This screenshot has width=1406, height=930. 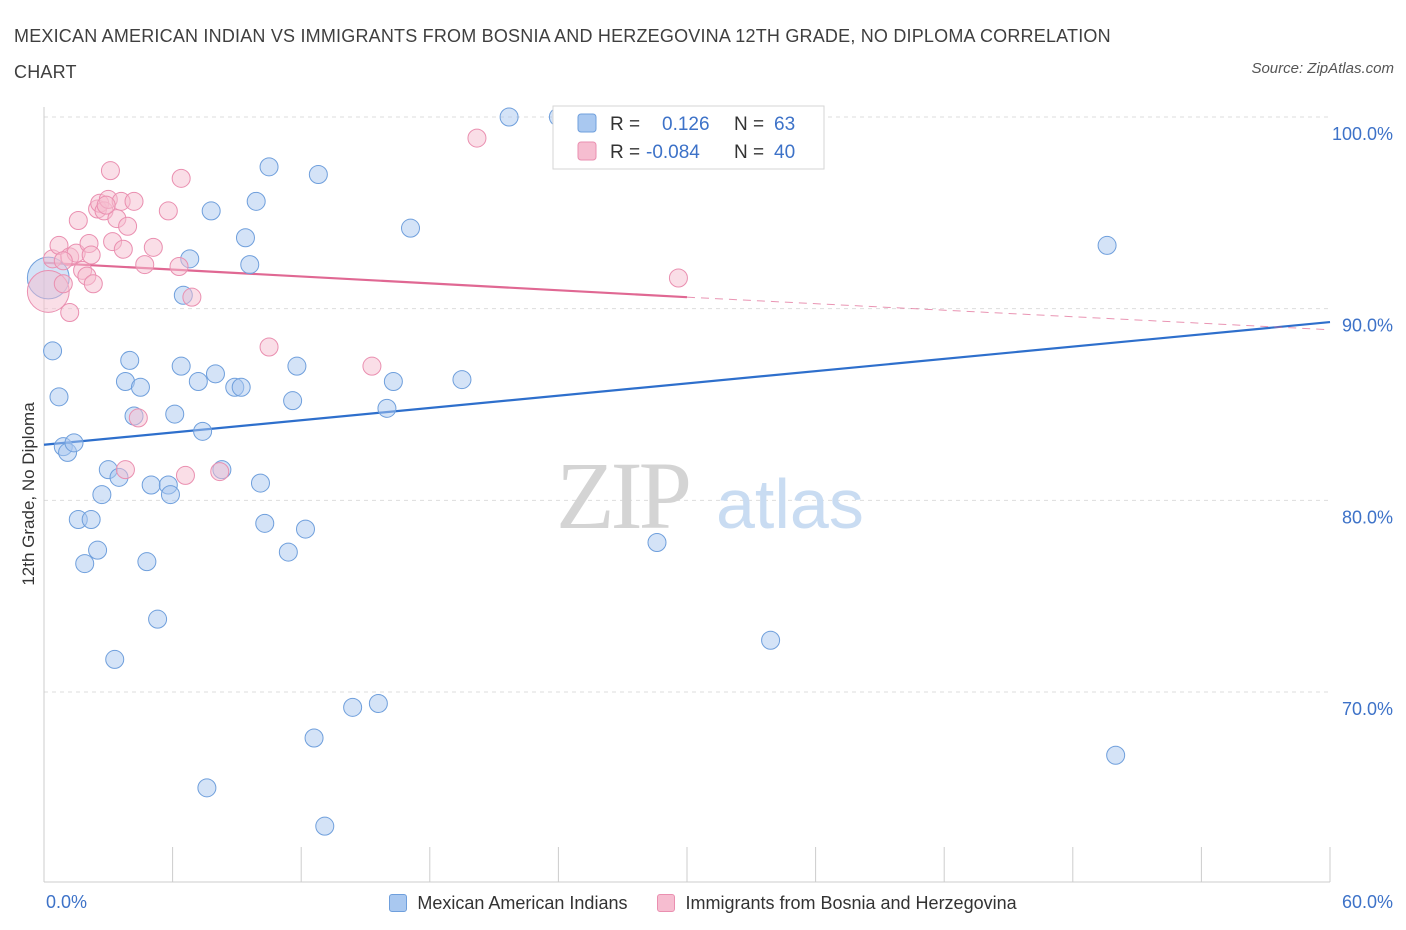 What do you see at coordinates (749, 152) in the screenshot?
I see `legend-n-label-pink: N =` at bounding box center [749, 152].